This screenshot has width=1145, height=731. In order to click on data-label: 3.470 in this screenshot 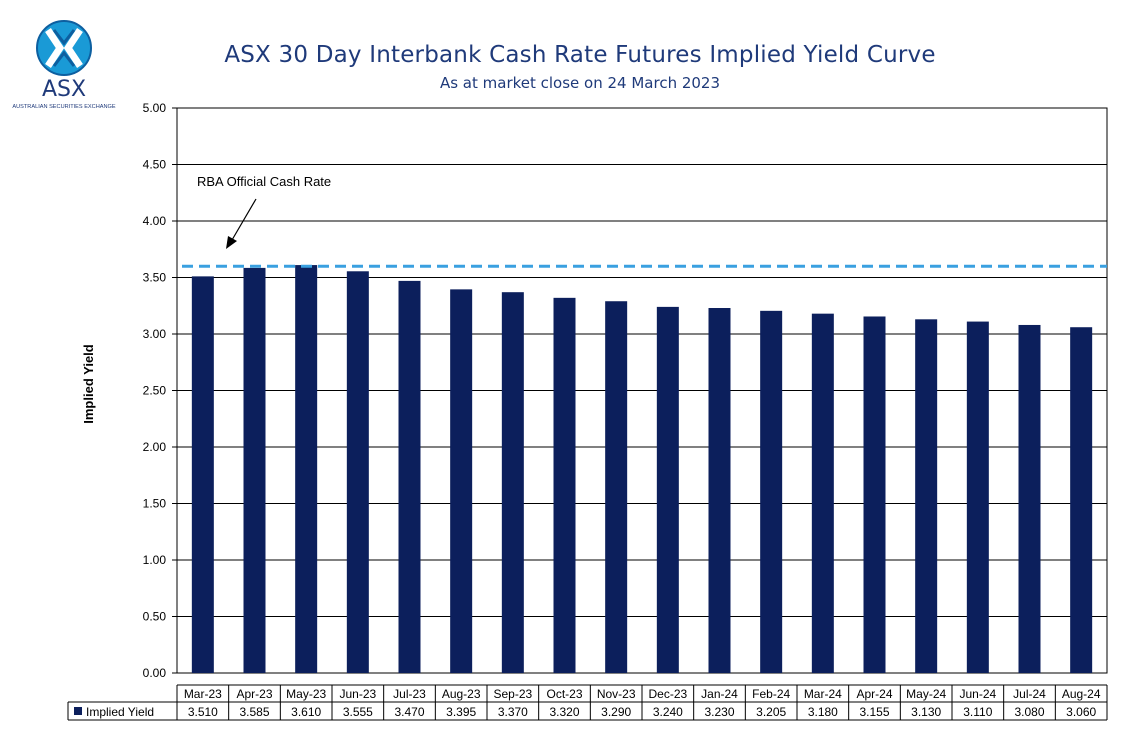, I will do `click(409, 712)`.